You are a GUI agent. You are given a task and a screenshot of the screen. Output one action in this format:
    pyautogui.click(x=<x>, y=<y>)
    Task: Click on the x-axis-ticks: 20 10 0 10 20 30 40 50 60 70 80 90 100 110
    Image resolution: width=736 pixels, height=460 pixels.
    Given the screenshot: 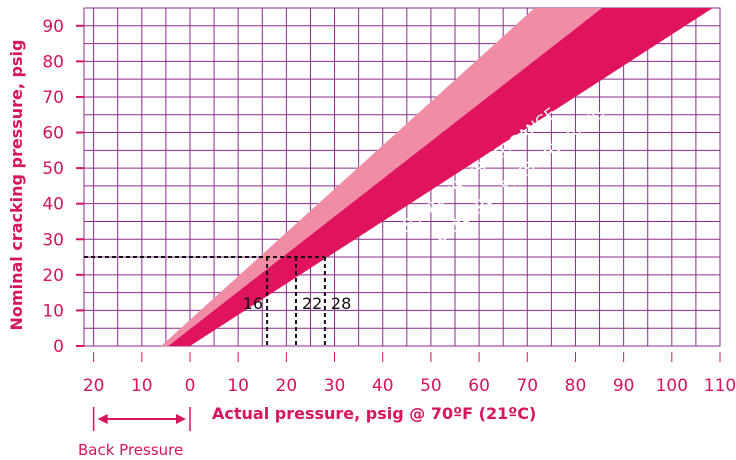 What is the action you would take?
    pyautogui.click(x=409, y=374)
    